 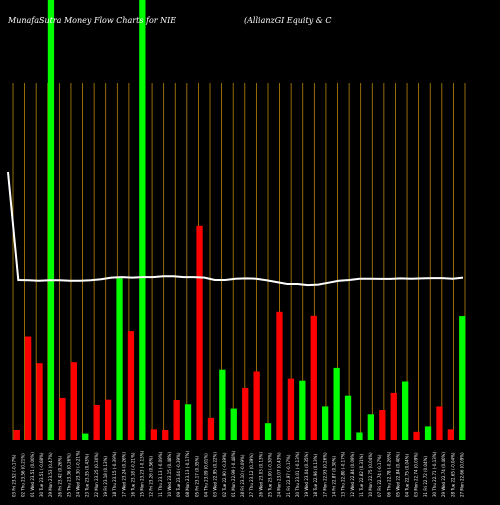 What do you see at coordinates (169, 474) in the screenshot?
I see `x-tick-label: 10 Wed 23.15 (0.48%)` at bounding box center [169, 474].